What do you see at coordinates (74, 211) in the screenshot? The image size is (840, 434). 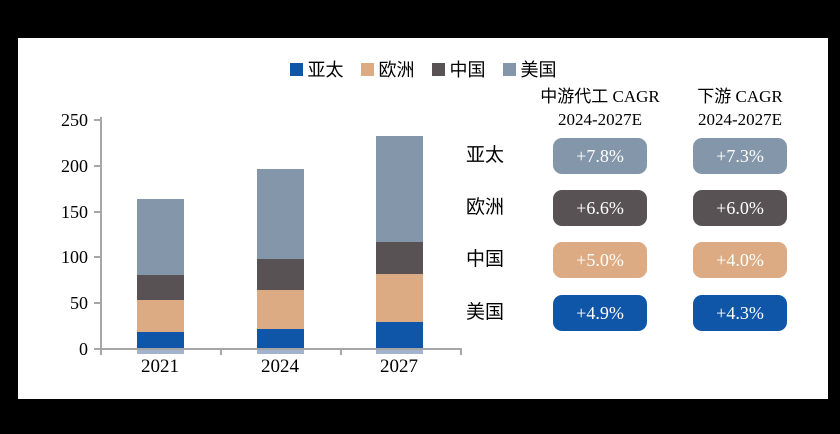 I see `y-axis-tick-label: 150` at bounding box center [74, 211].